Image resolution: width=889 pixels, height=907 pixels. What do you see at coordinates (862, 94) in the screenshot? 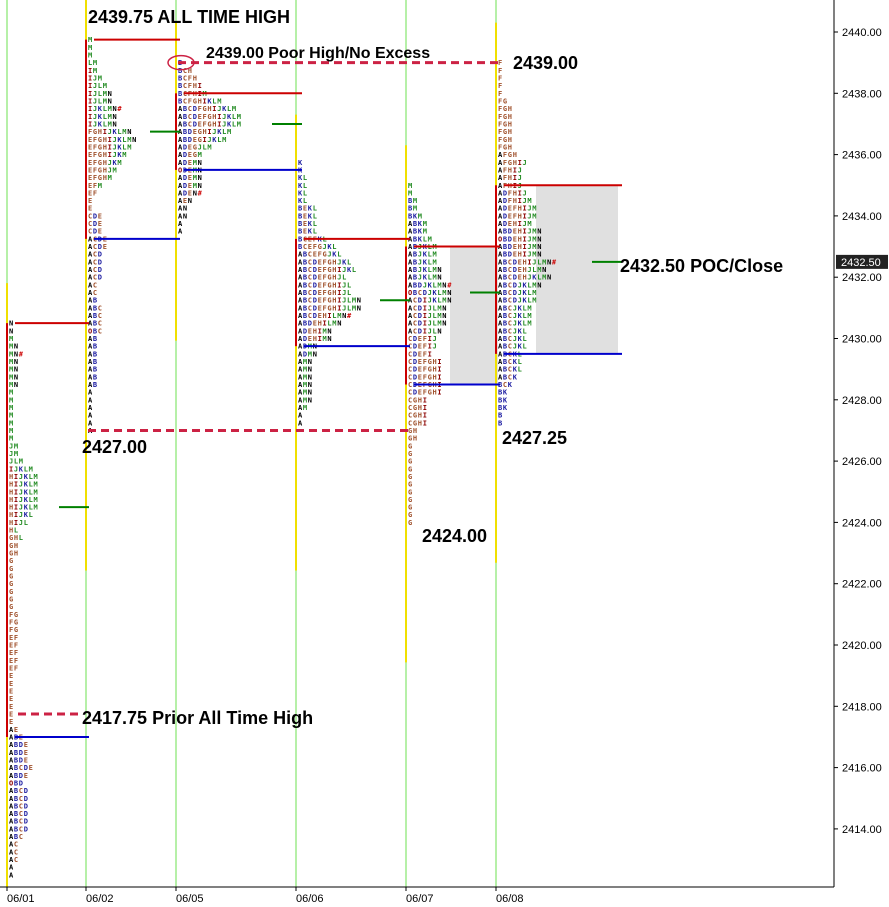
I see `y-tick-label: 2438.00` at bounding box center [862, 94].